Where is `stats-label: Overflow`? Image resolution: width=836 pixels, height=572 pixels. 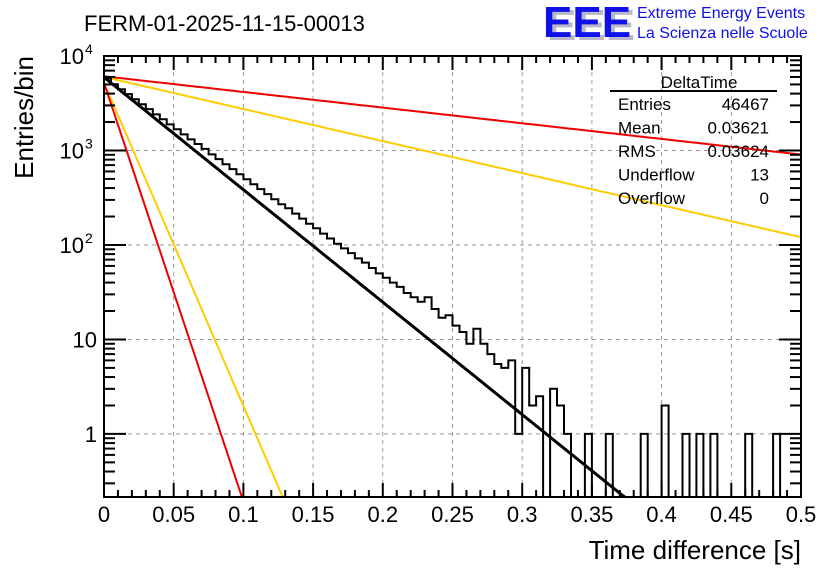
stats-label: Overflow is located at coordinates (652, 198).